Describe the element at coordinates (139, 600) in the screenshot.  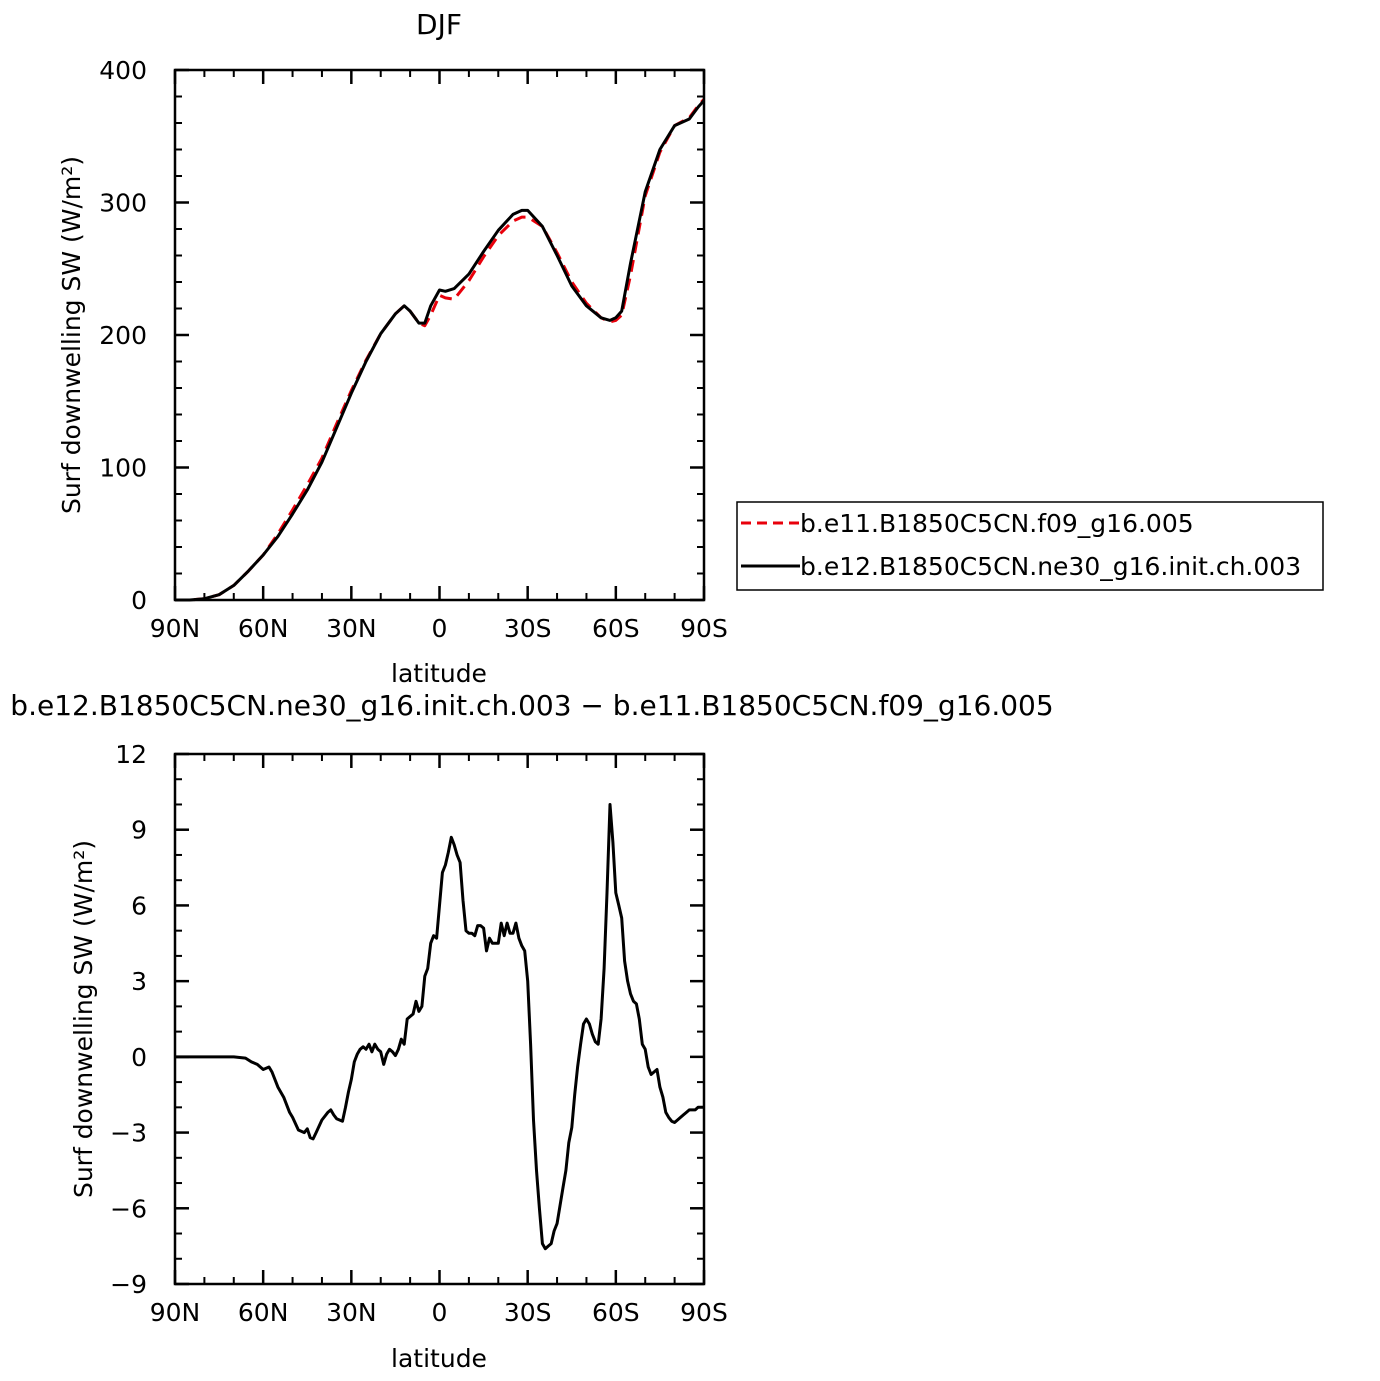
I see `top-y-tick-label: 0` at that location.